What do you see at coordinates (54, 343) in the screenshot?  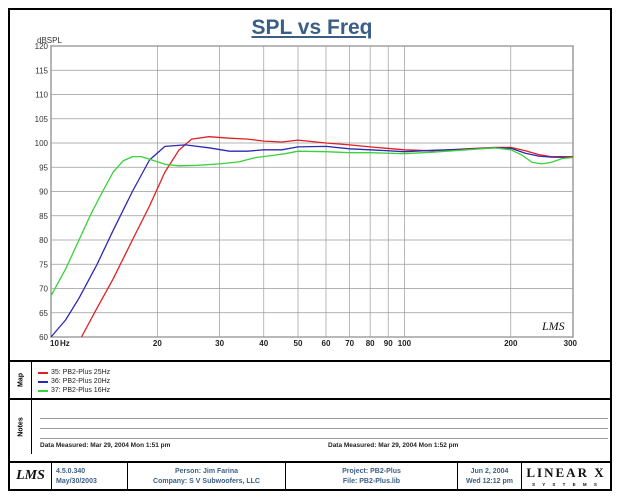 I see `x-tick-label: 10` at bounding box center [54, 343].